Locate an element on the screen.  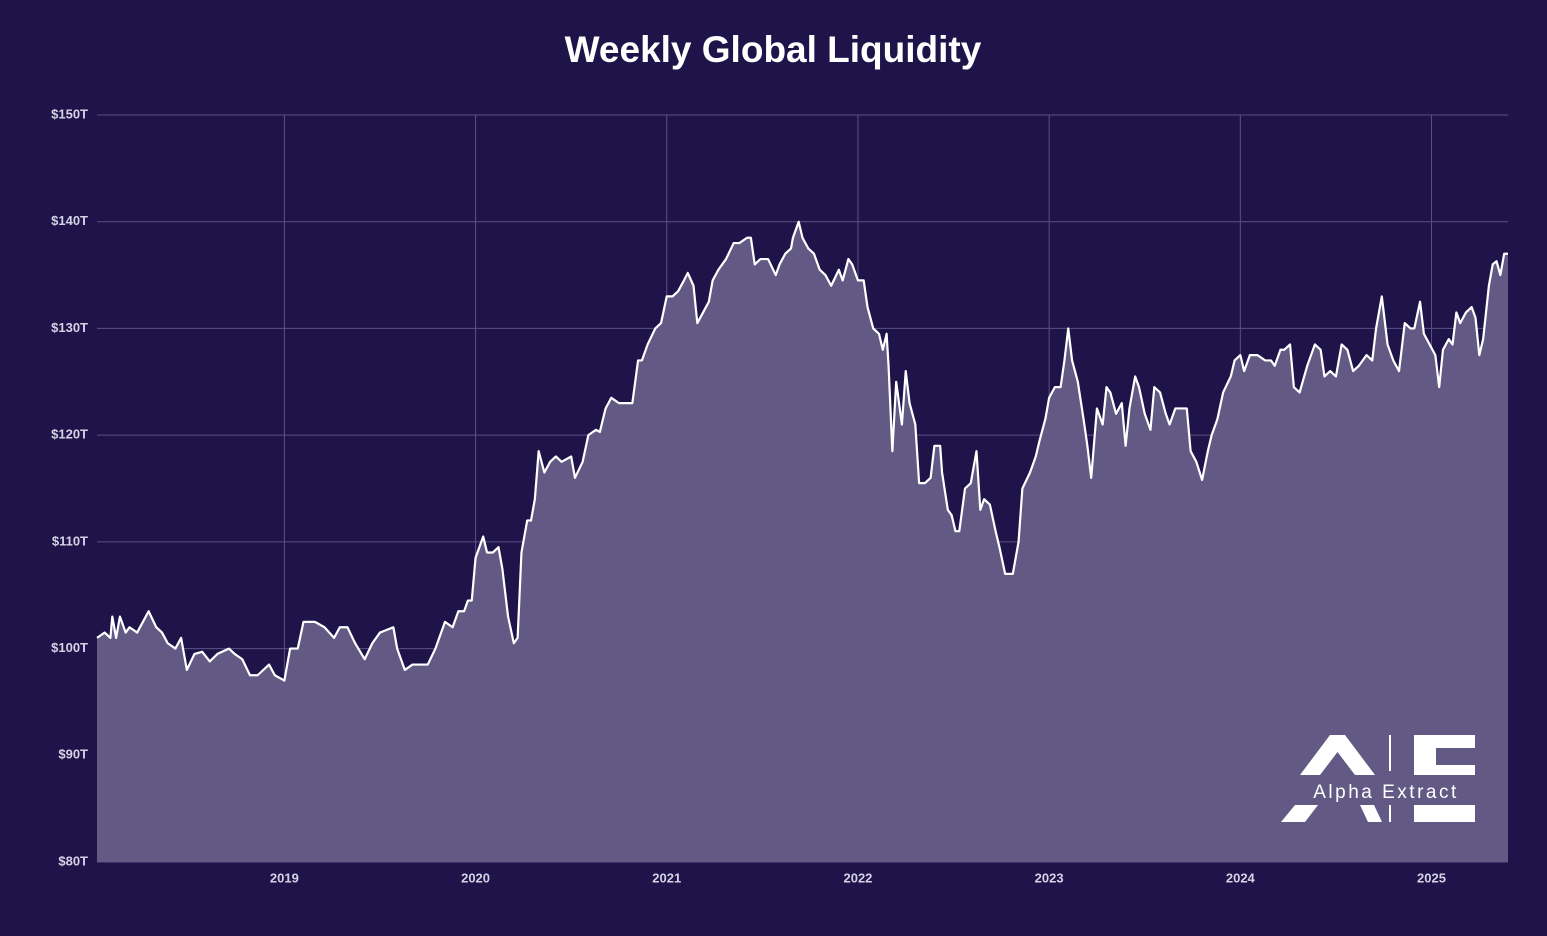
y-tick-label: $120T is located at coordinates (69, 434).